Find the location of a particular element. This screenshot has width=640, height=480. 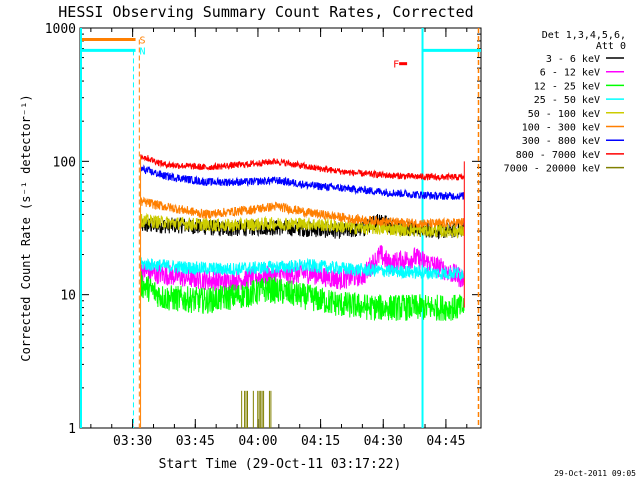

y-axis-label: Corrected Count Rate (s⁻¹ detector⁻¹) is located at coordinates (26, 227).